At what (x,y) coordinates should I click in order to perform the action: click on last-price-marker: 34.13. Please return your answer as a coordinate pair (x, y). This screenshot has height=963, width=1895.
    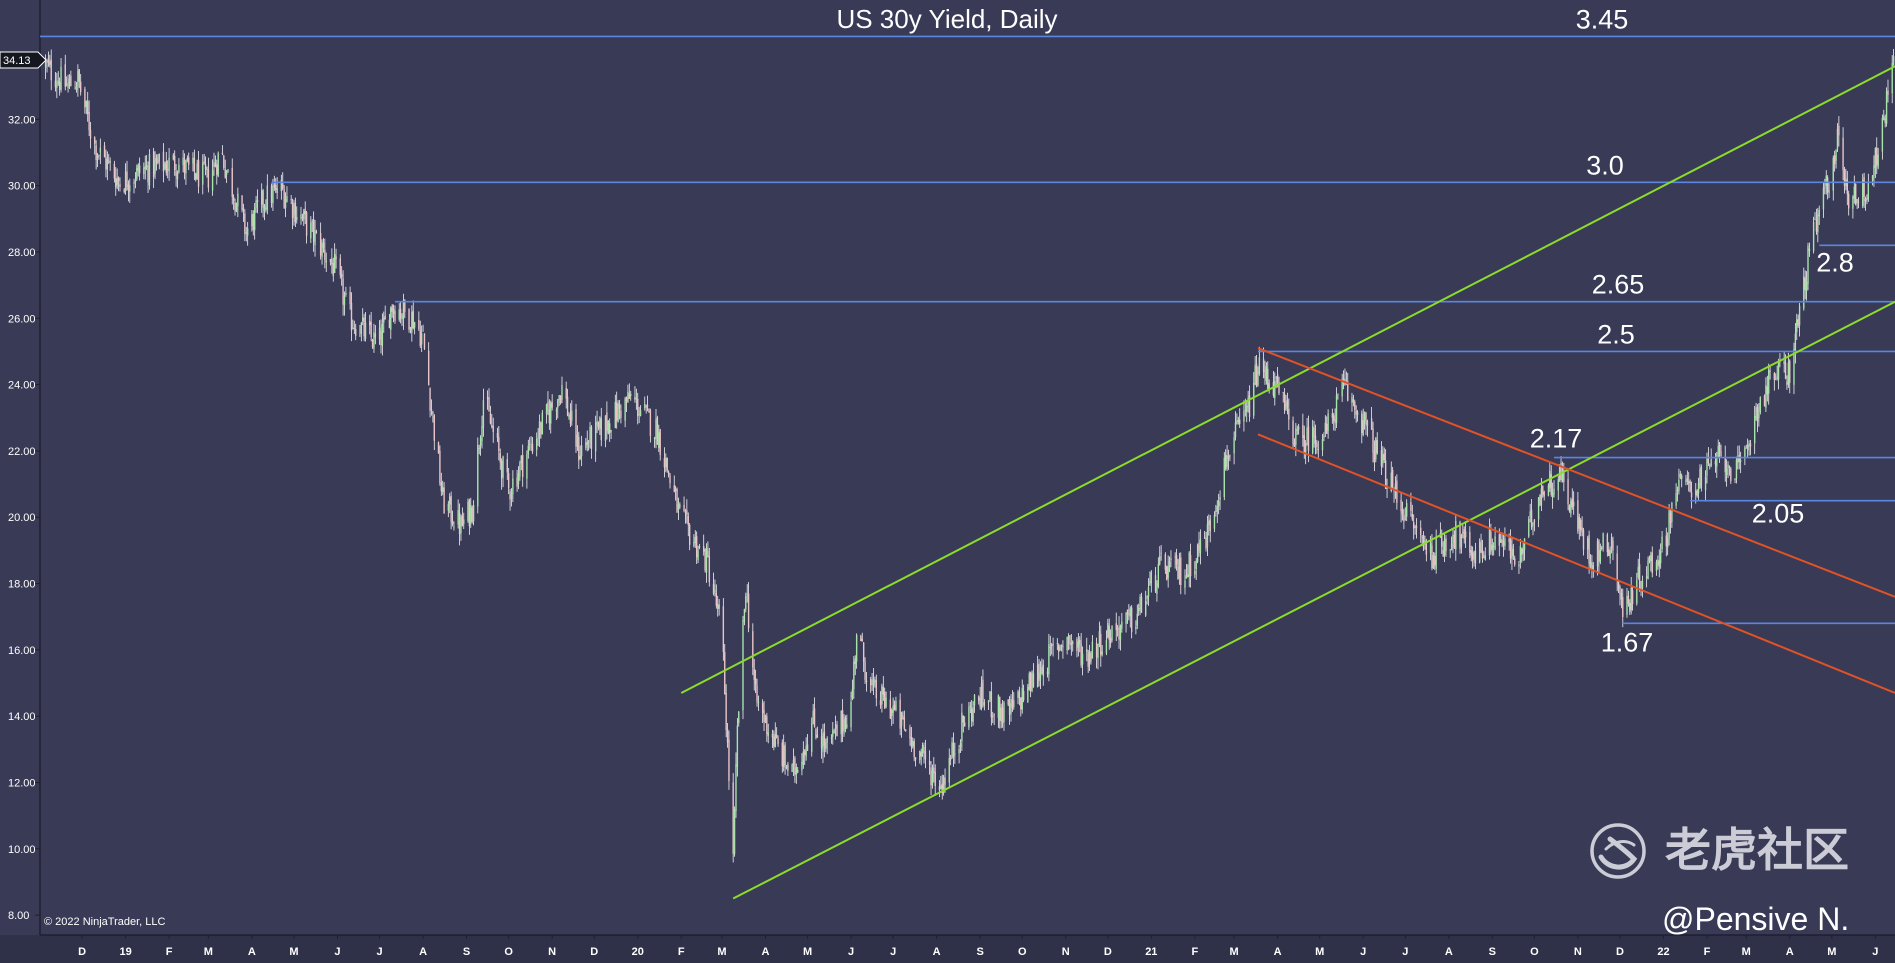
    Looking at the image, I should click on (23, 60).